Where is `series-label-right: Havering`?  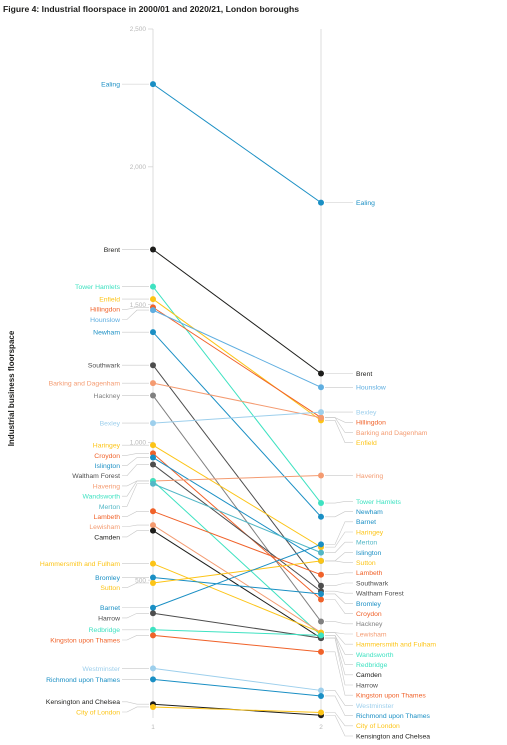
series-label-right: Havering is located at coordinates (369, 476).